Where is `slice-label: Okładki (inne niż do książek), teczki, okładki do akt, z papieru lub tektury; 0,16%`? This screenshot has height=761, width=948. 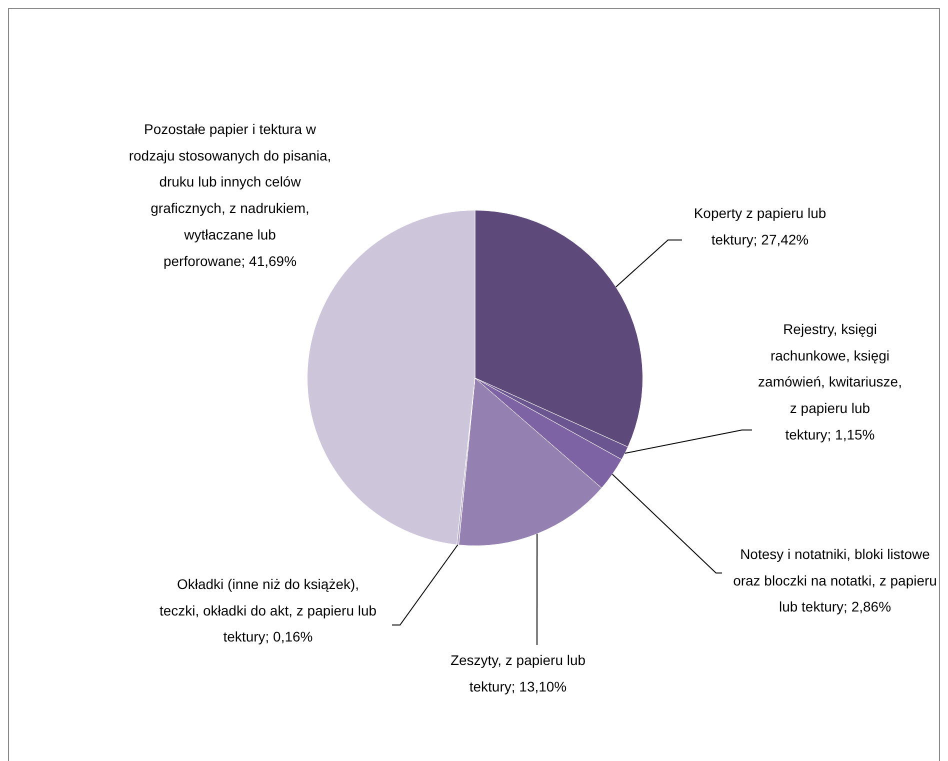 slice-label: Okładki (inne niż do książek), teczki, okładki do akt, z papieru lub tektury; 0,16% is located at coordinates (268, 610).